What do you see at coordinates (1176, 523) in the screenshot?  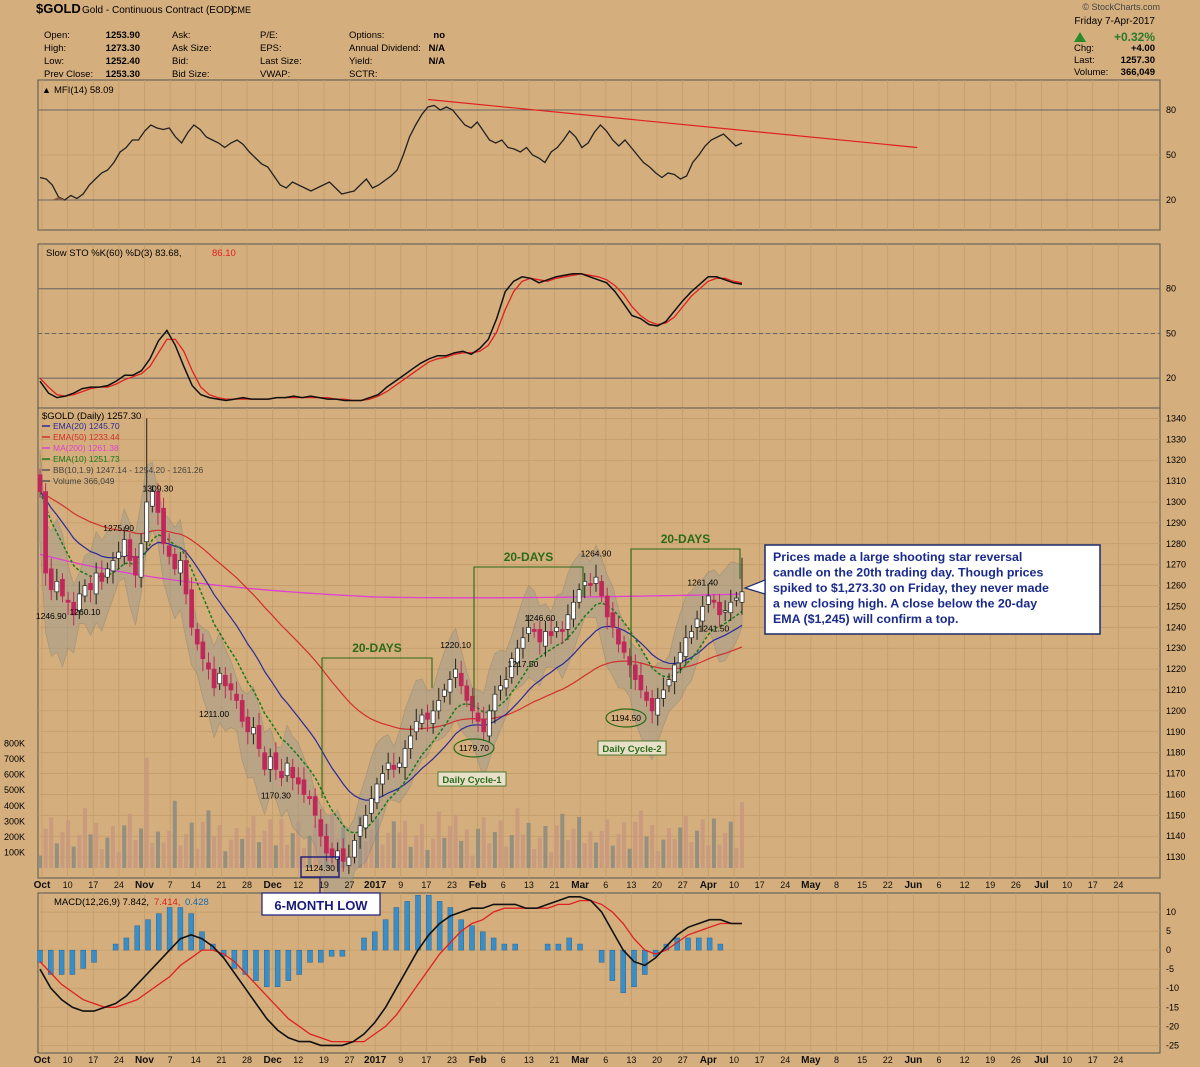 I see `price-y-tick-label: 1290` at bounding box center [1176, 523].